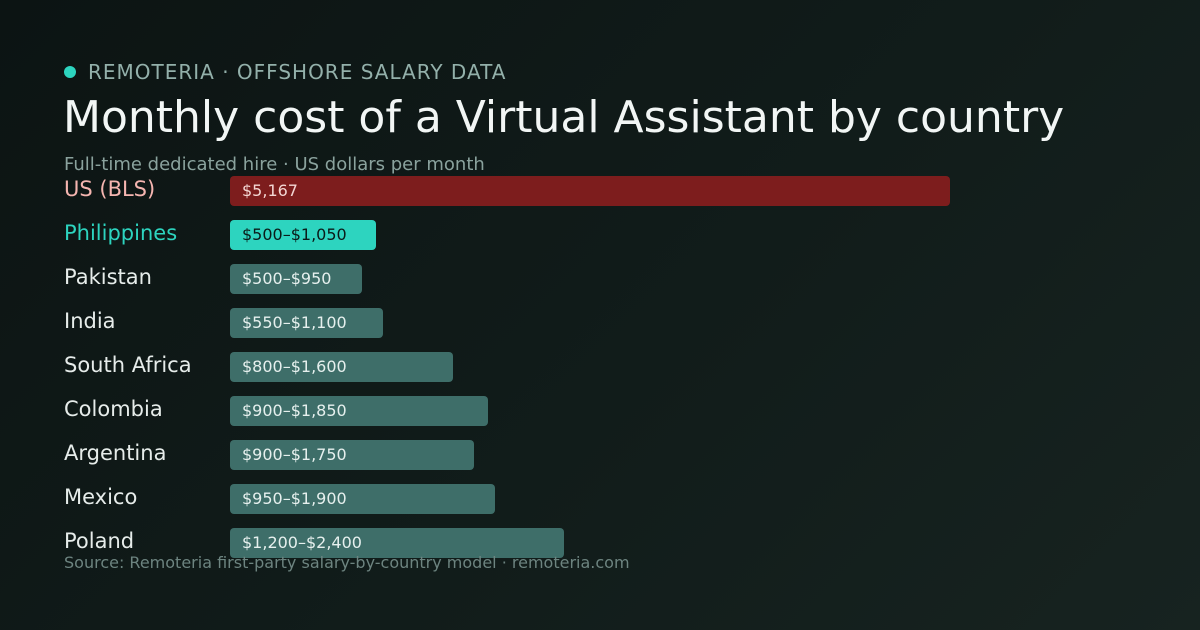  I want to click on bar-value-label-colombia: $900–$1,850, so click(294, 410).